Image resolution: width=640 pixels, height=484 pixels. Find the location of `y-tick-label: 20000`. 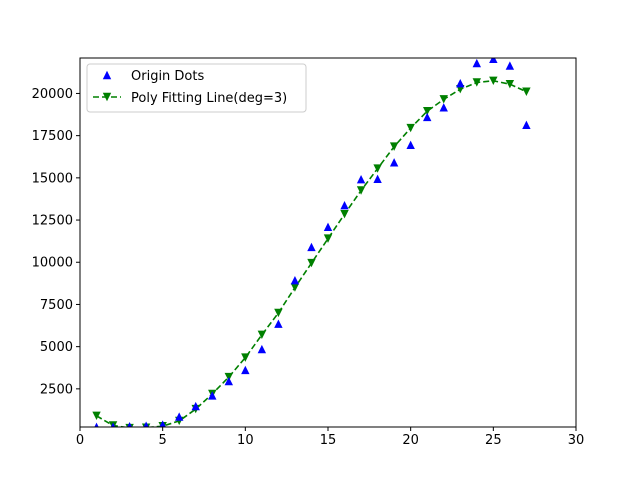

y-tick-label: 20000 is located at coordinates (52, 94).